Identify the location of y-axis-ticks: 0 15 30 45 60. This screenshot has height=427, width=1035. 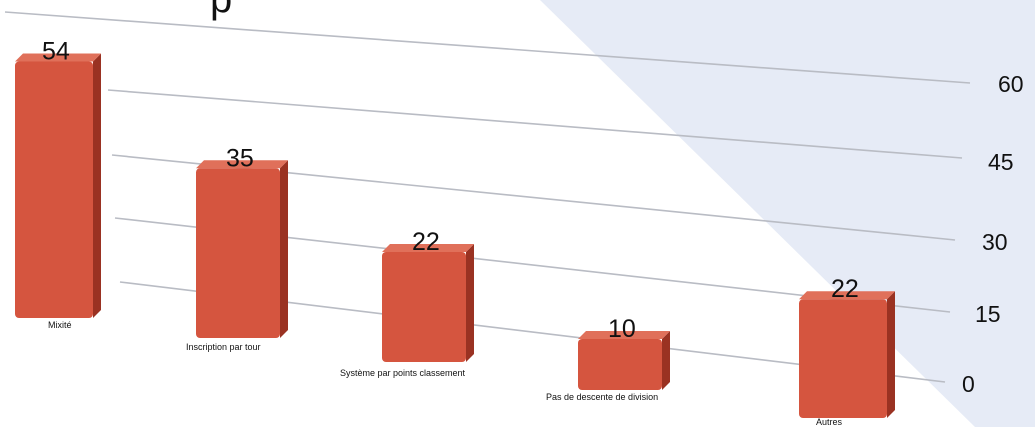
(993, 234).